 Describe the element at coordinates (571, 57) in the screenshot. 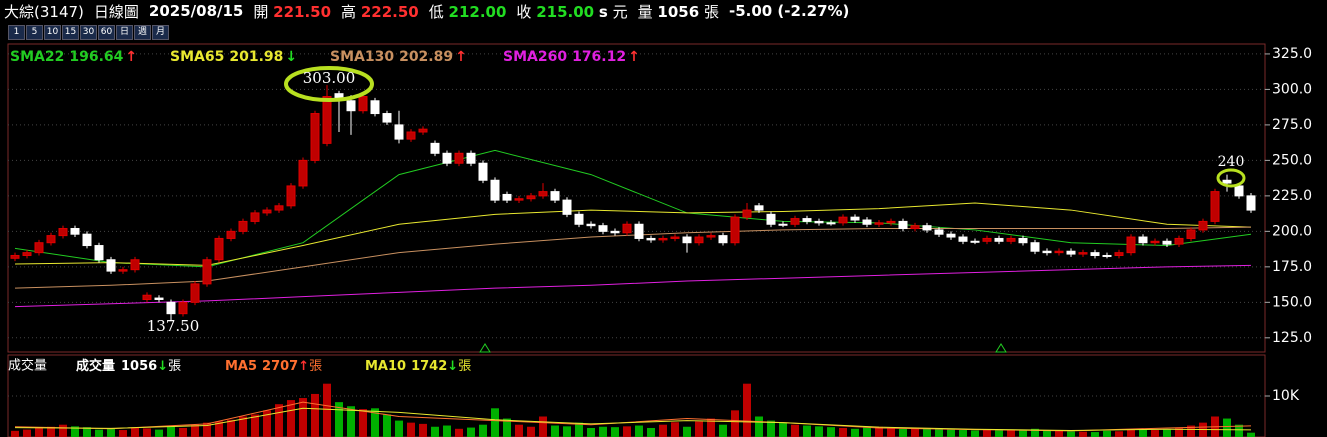

I see `legend-entry: SMA260 176.12 ↑` at that location.